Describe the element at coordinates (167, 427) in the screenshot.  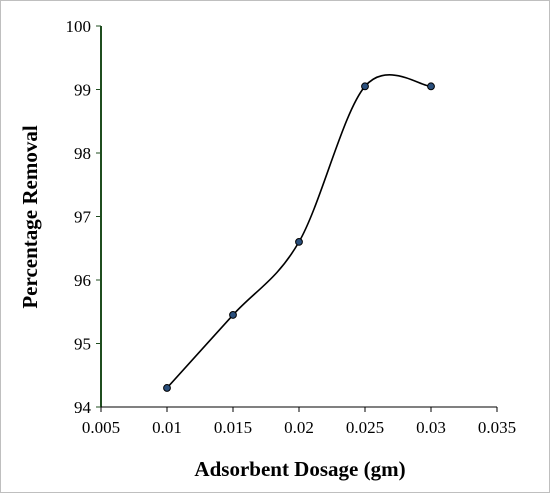
I see `x-tick-label: 0.01` at that location.